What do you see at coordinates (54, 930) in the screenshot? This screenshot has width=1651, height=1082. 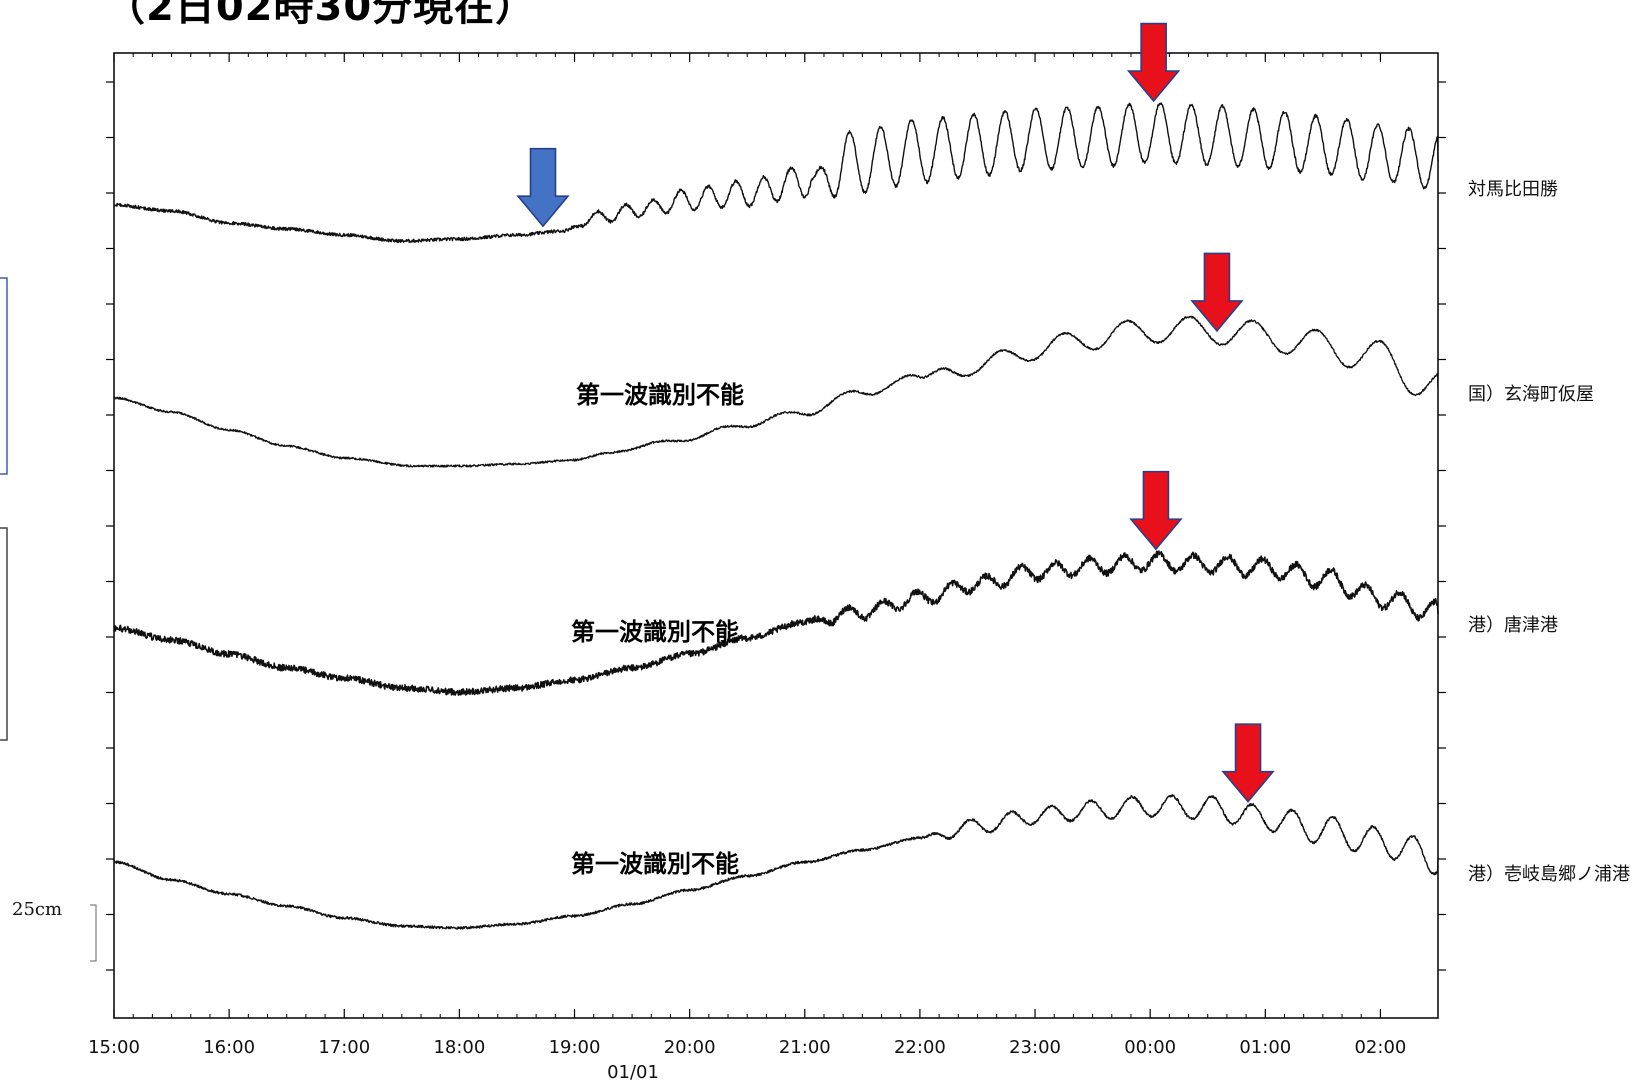 I see `scale-bar: 25cm` at bounding box center [54, 930].